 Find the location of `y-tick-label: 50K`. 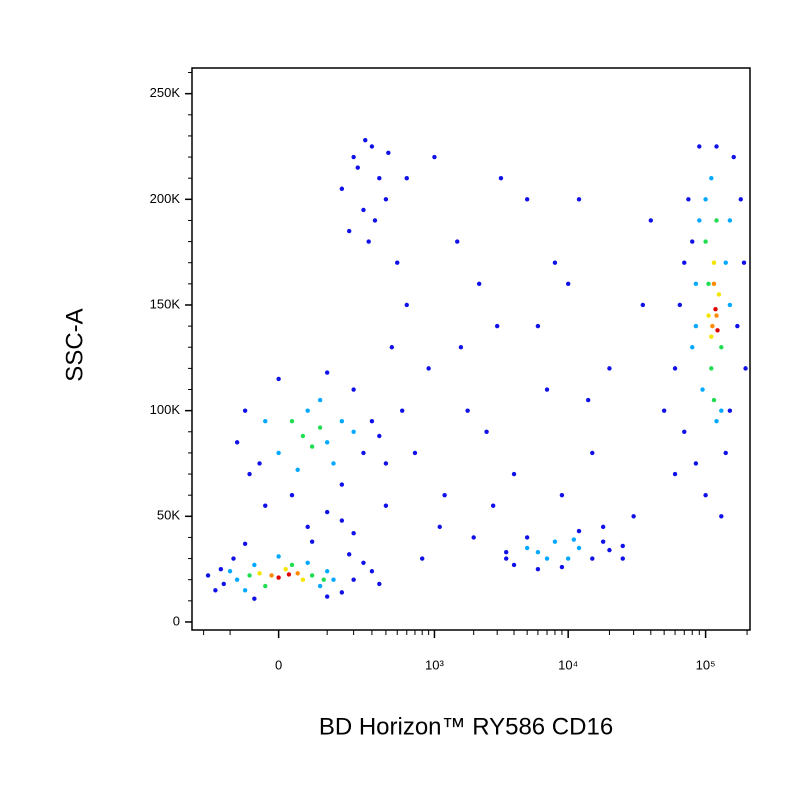

y-tick-label: 50K is located at coordinates (168, 515).